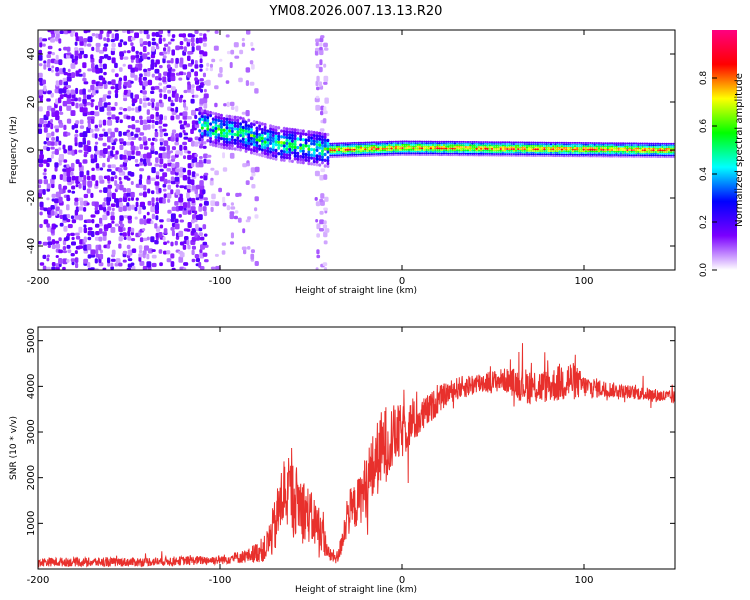 This screenshot has height=600, width=750. I want to click on snr-y-label: SNR (10 * v/v), so click(14, 448).